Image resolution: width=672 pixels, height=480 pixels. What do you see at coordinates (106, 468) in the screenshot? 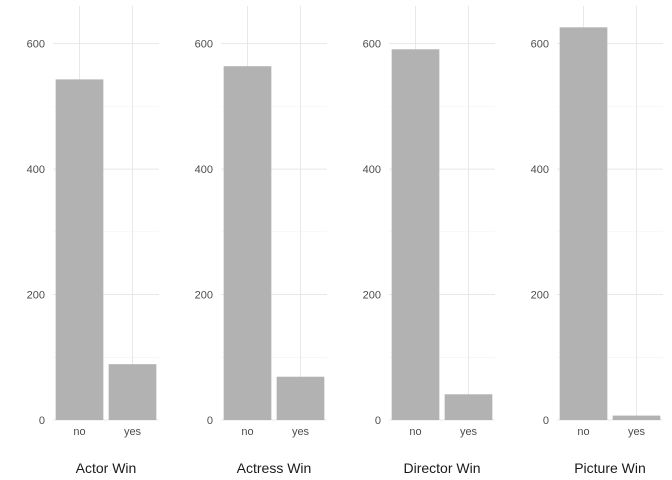
I see `x-axis-title: Actor Win` at bounding box center [106, 468].